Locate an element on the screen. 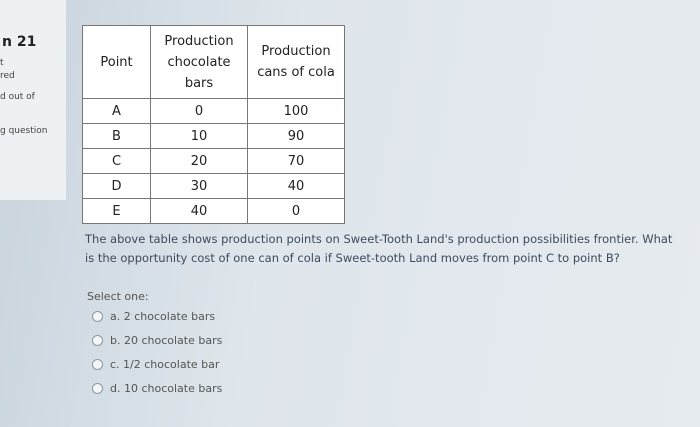  table-cell: B is located at coordinates (116, 136).